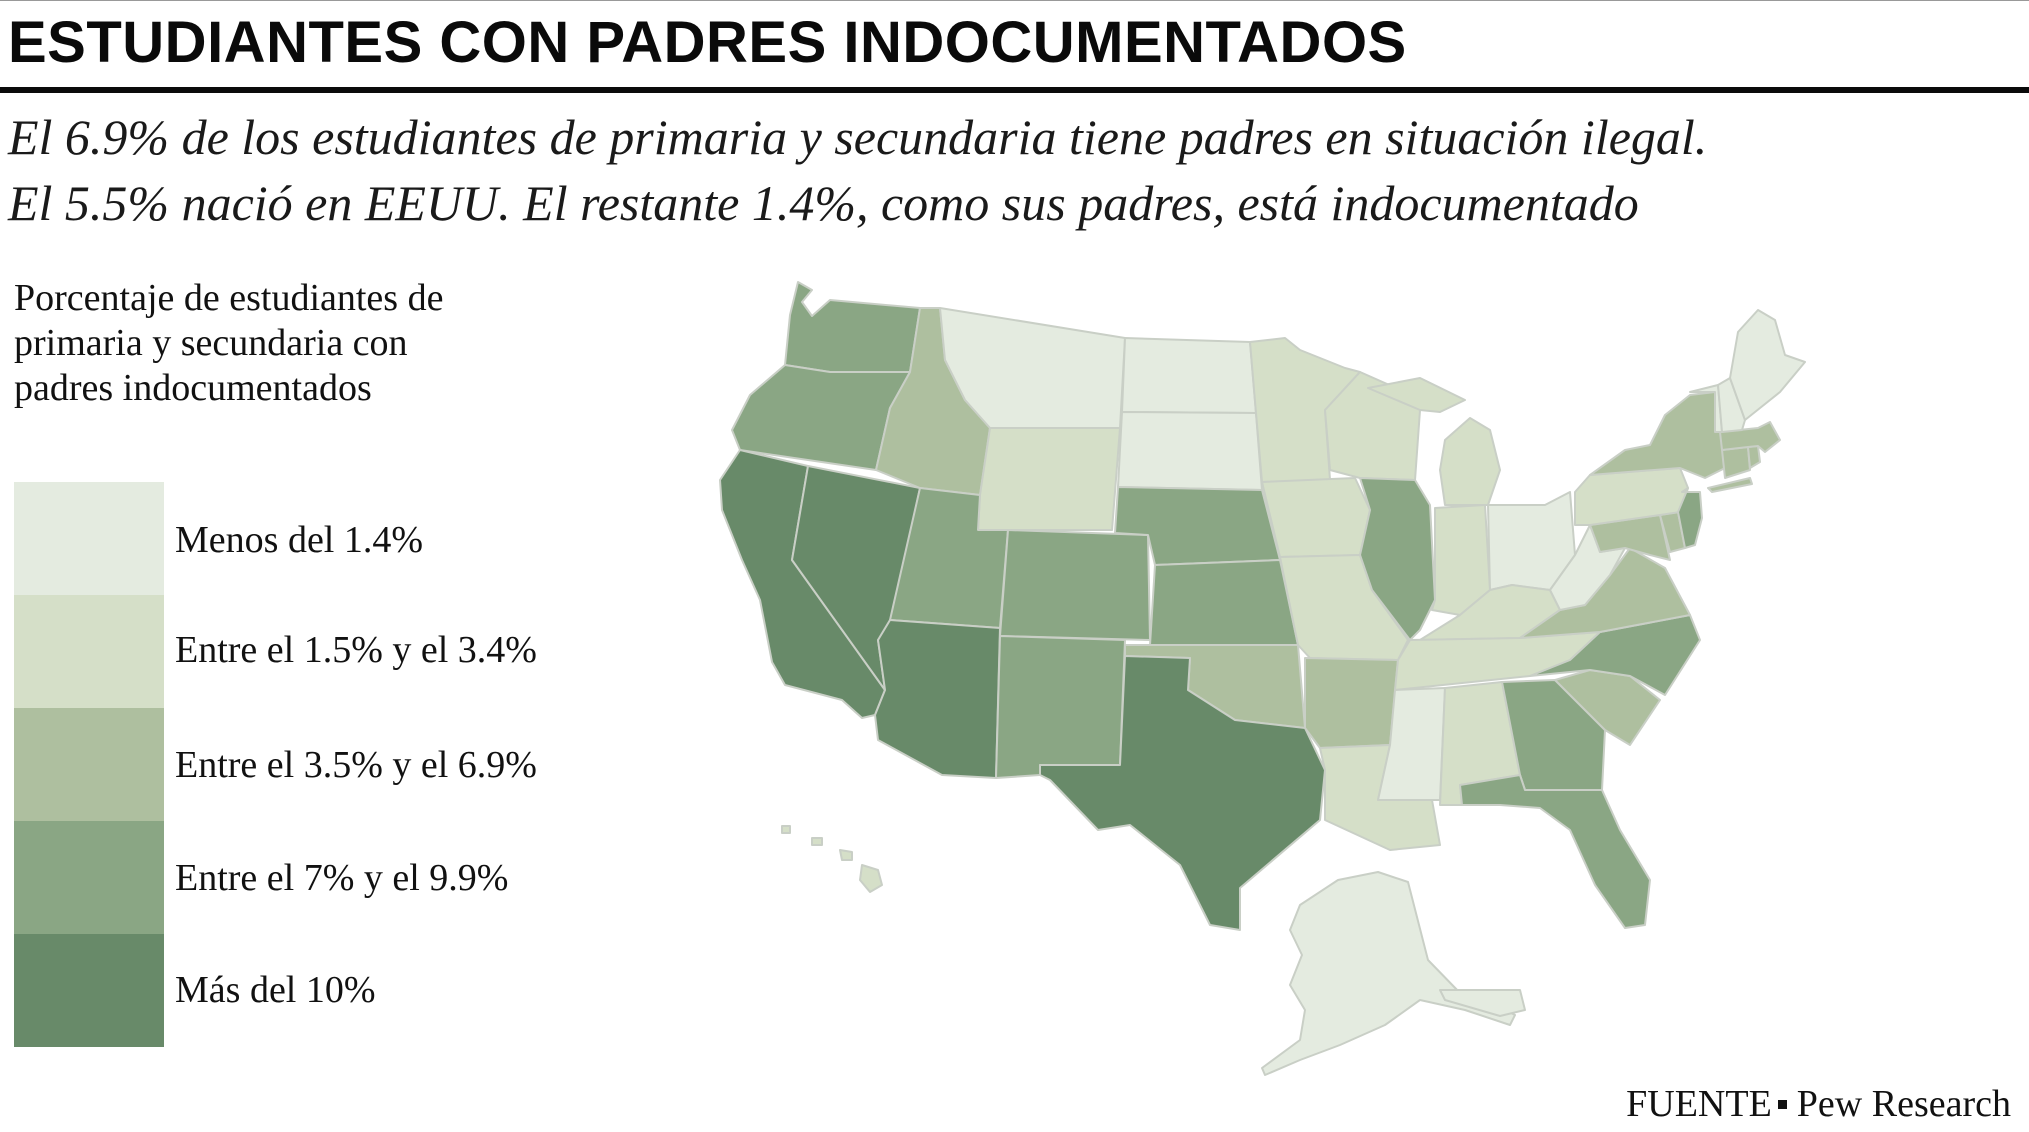 This screenshot has width=2029, height=1132. Describe the element at coordinates (1731, 405) in the screenshot. I see `state-new-hampshire` at that location.